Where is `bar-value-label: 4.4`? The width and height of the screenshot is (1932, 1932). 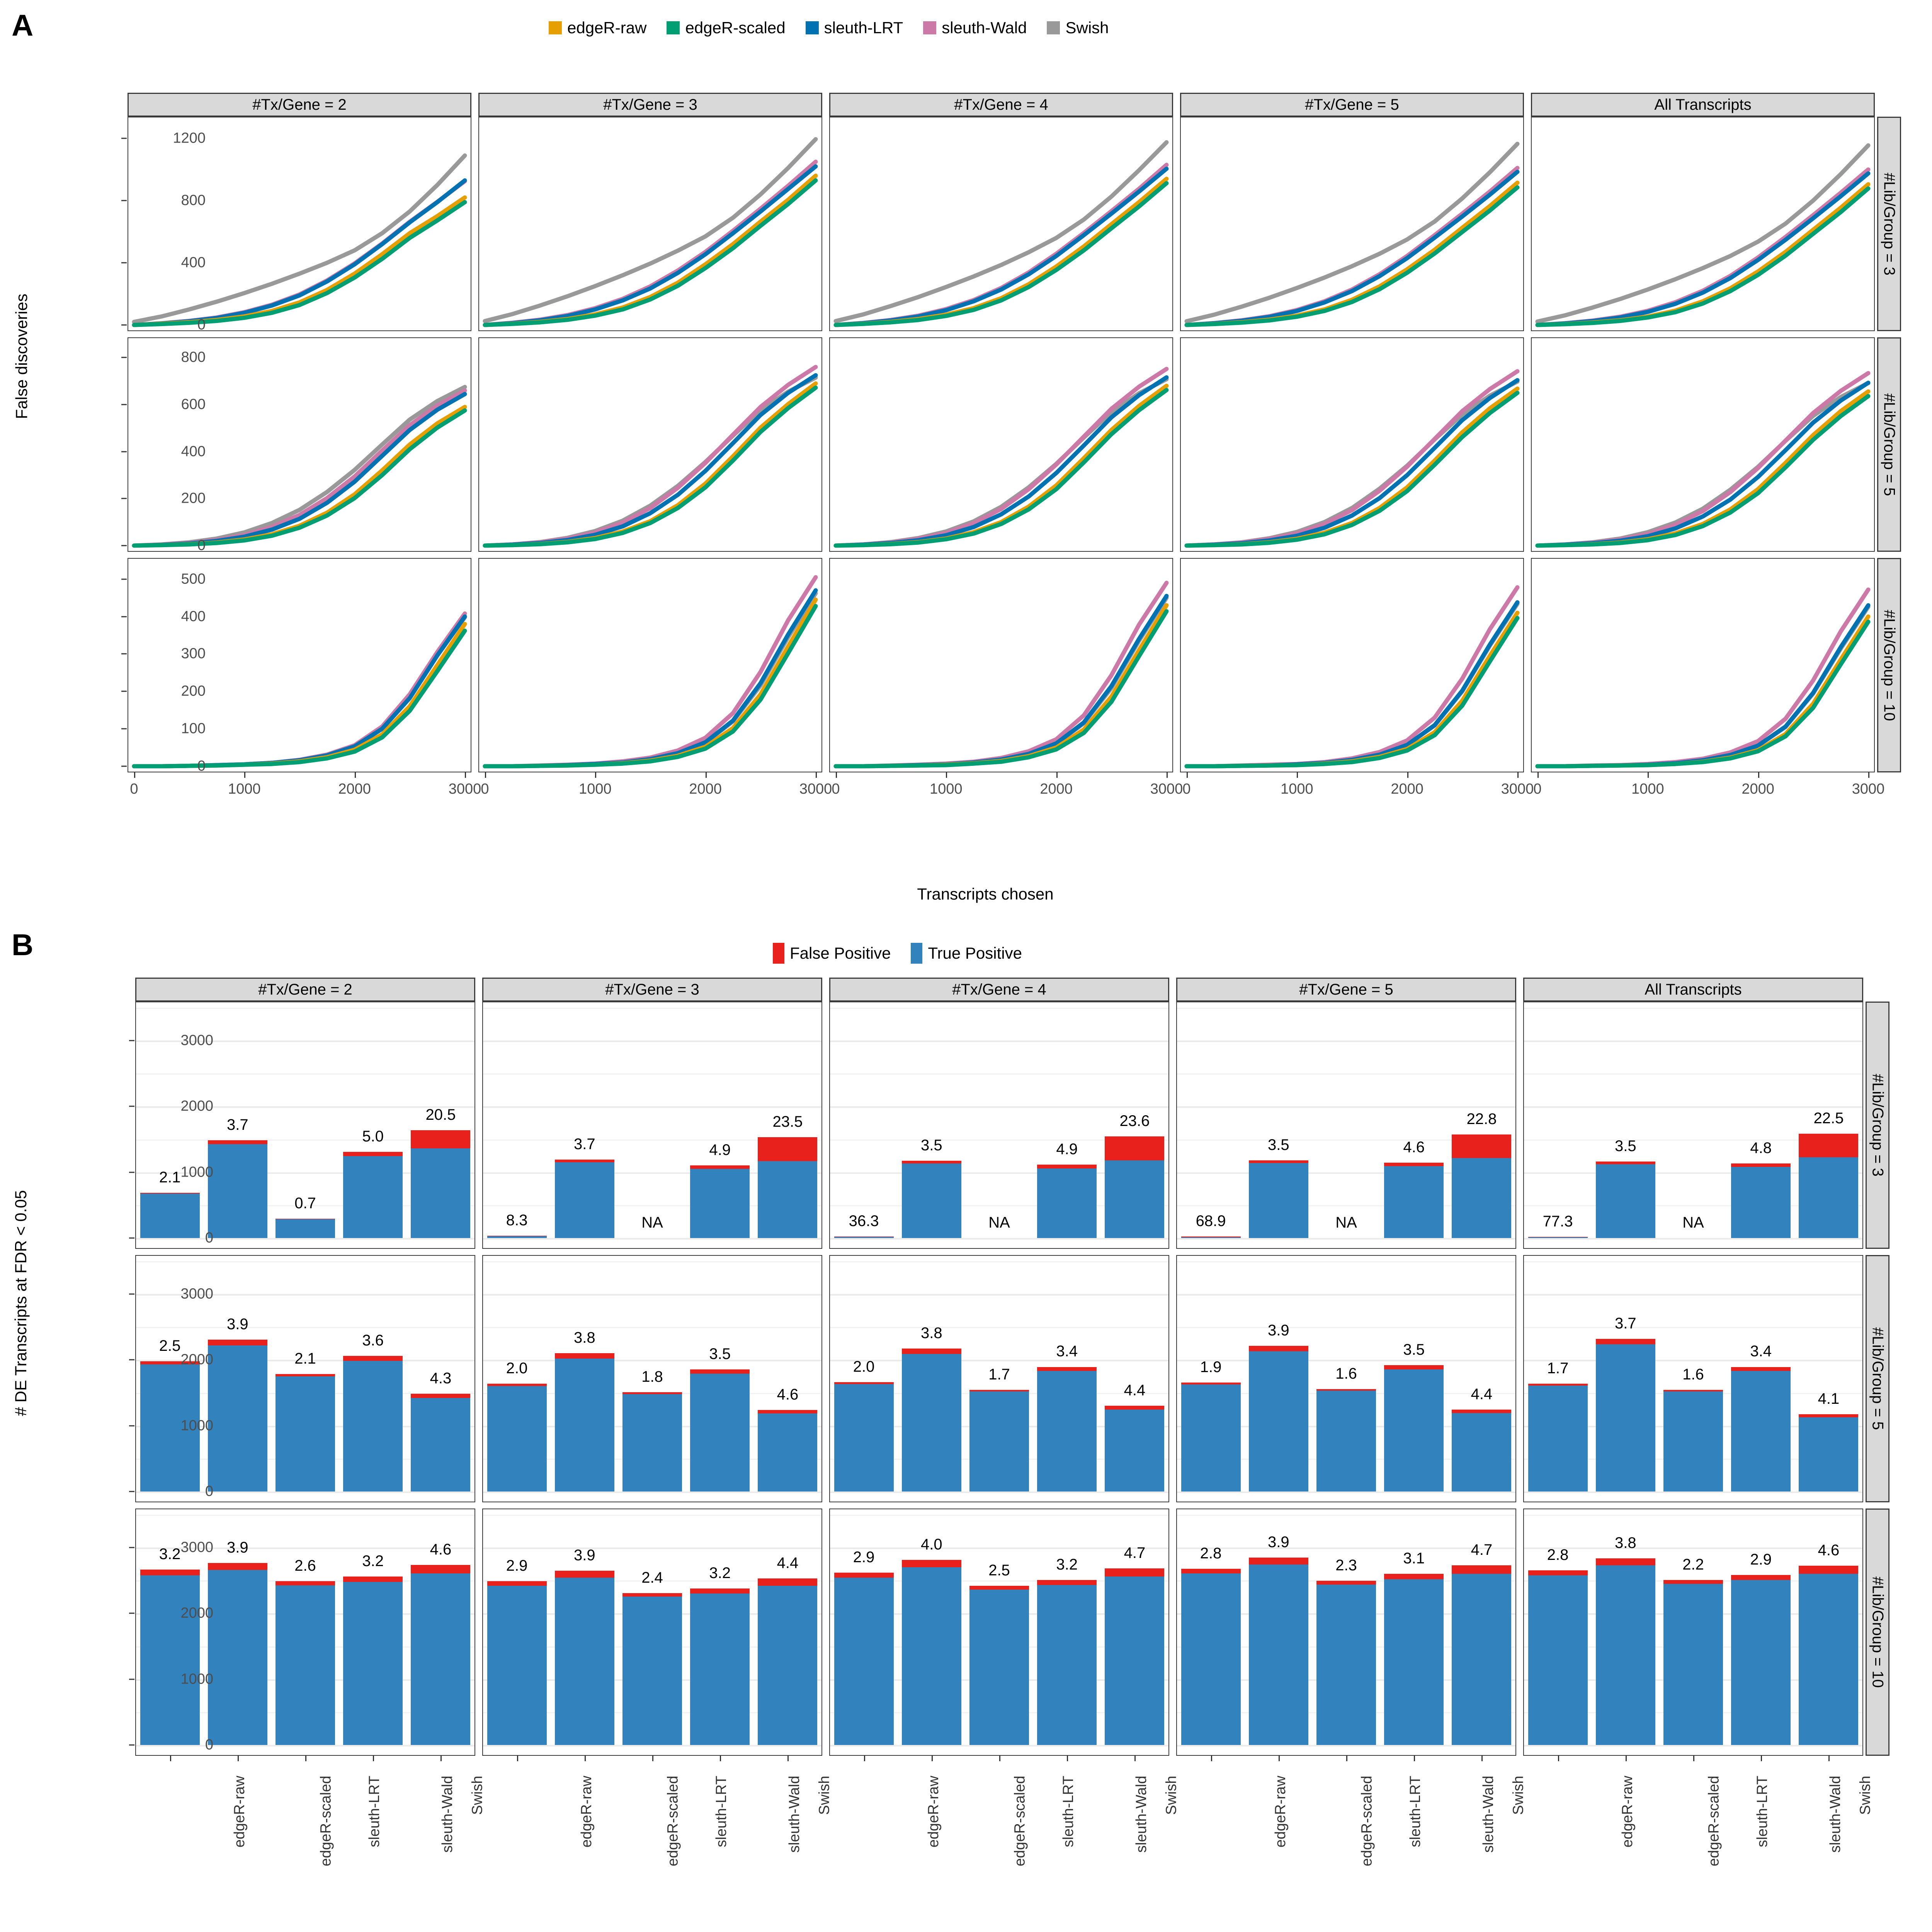 bar-value-label: 4.4 is located at coordinates (1135, 1390).